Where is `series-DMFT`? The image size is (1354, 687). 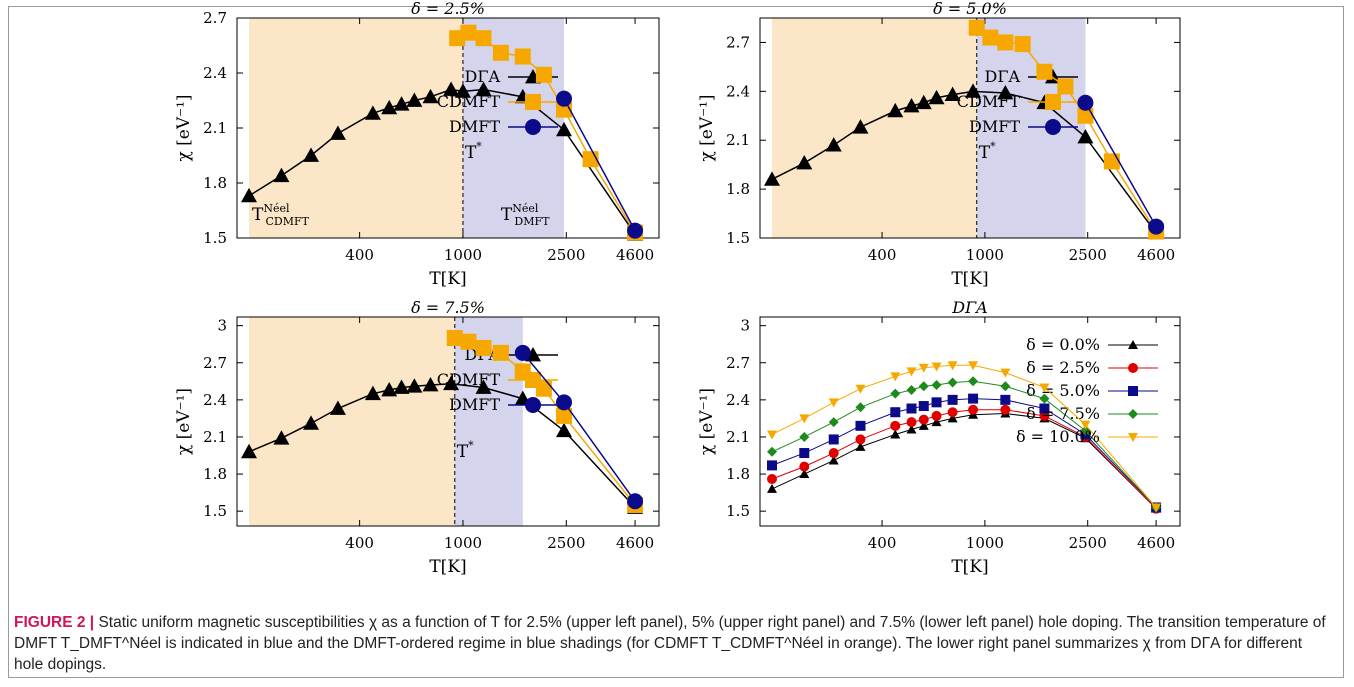
series-DMFT is located at coordinates (579, 427).